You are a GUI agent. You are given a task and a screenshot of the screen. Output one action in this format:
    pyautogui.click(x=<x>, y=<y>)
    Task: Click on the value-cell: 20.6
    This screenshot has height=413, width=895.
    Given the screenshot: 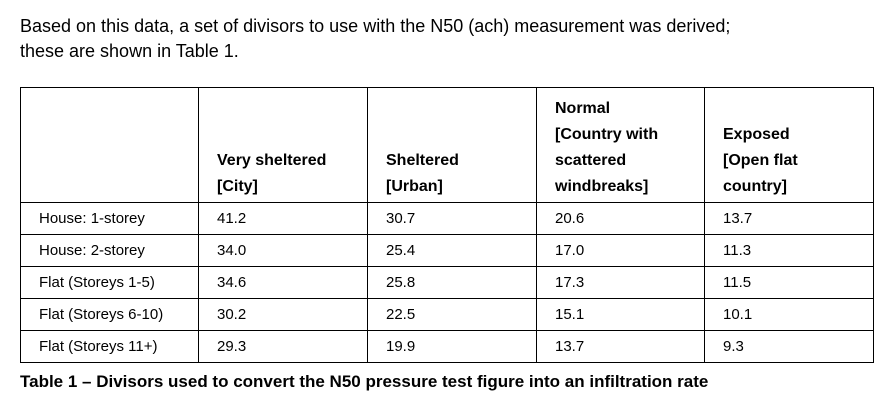 What is the action you would take?
    pyautogui.click(x=620, y=218)
    